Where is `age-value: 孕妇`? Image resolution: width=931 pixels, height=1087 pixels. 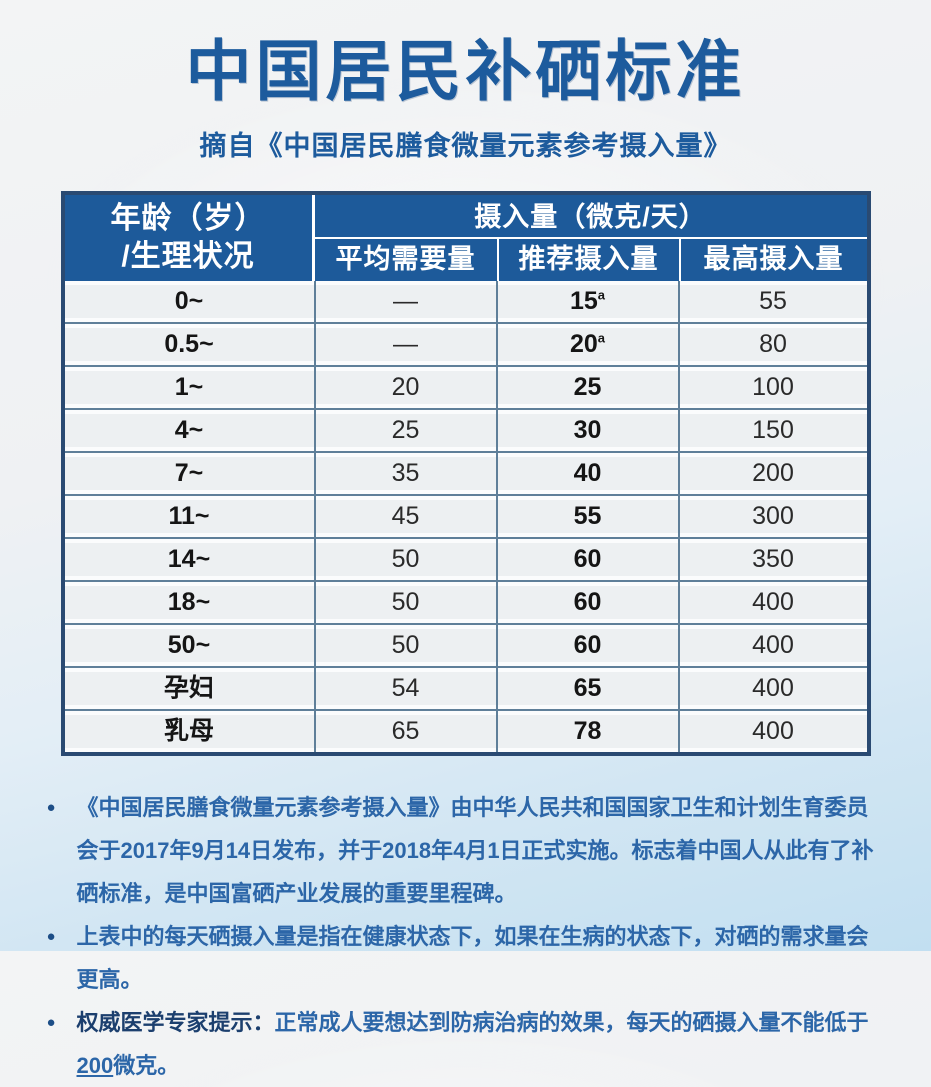 age-value: 孕妇 is located at coordinates (189, 688).